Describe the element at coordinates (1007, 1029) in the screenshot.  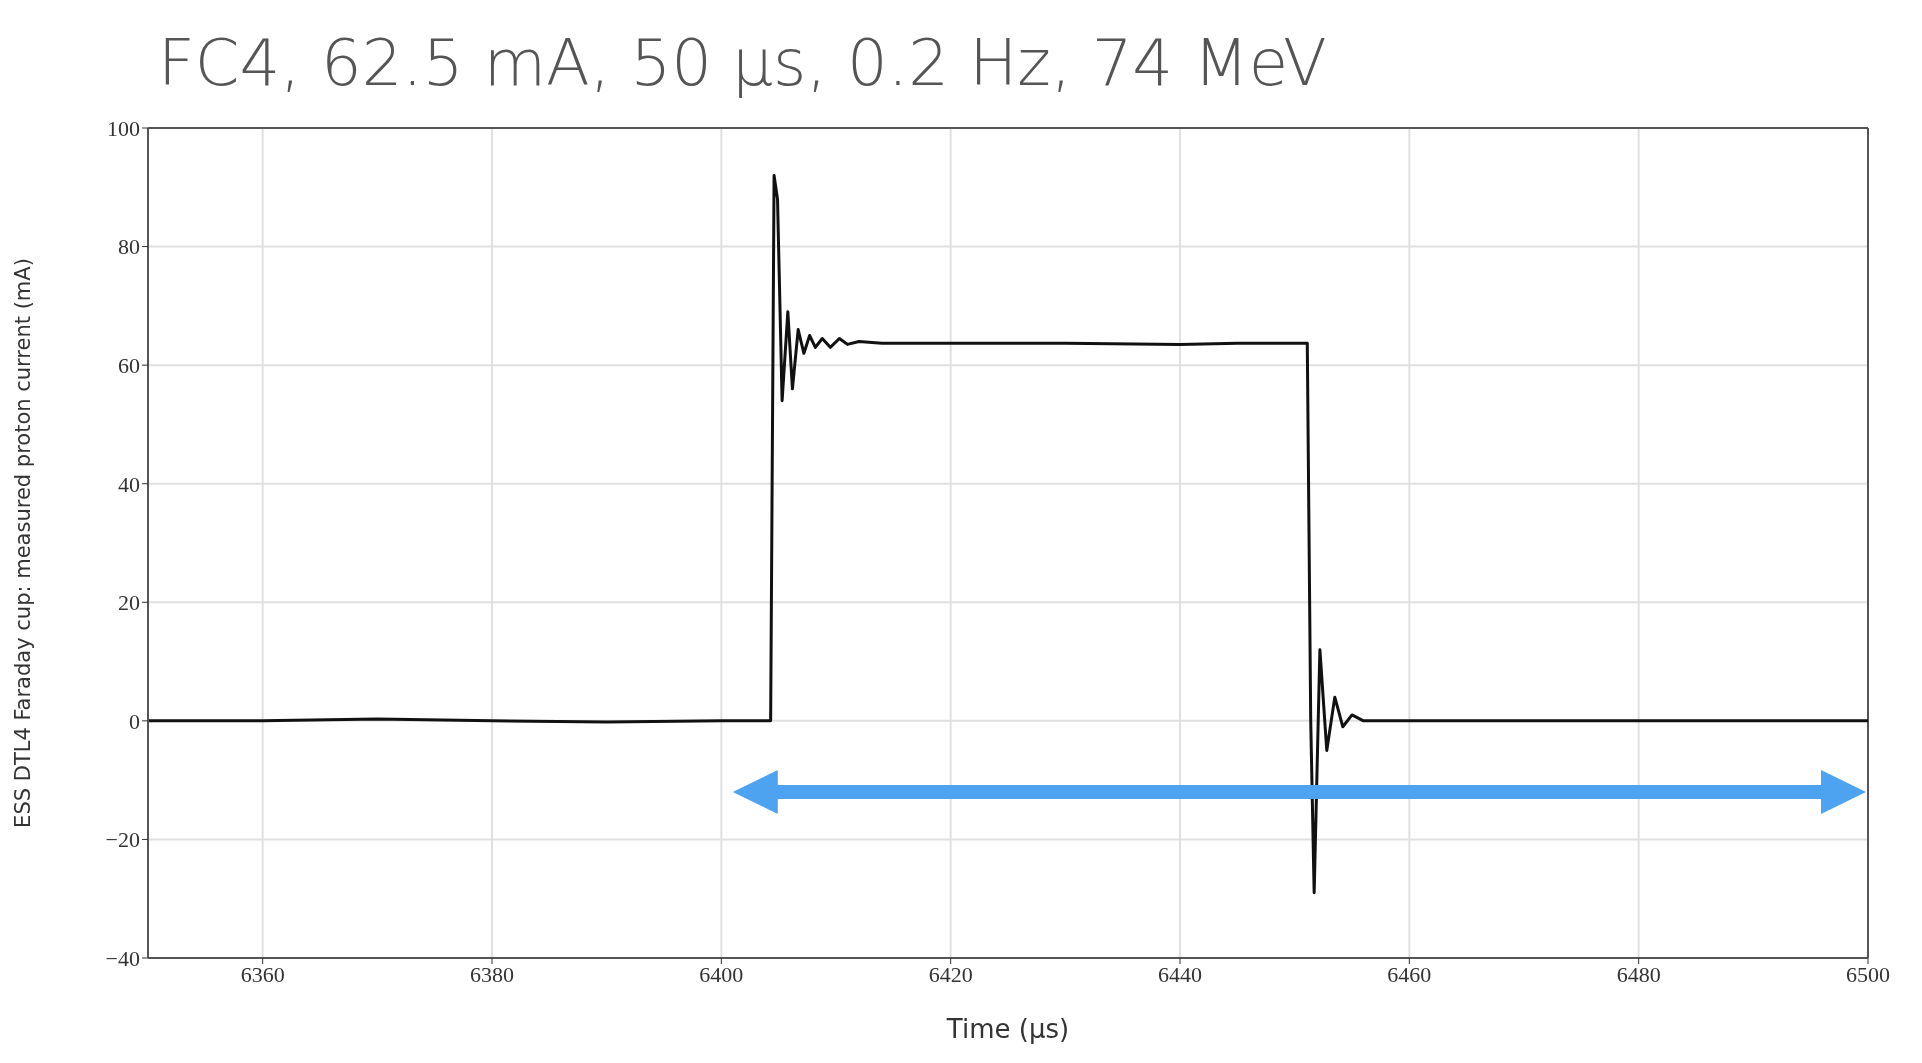
I see `x-axis-title: Time (μs)` at that location.